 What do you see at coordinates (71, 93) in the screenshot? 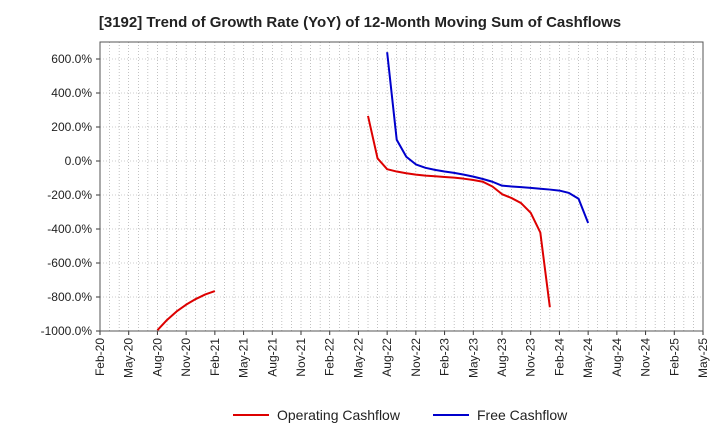
I see `y-tick-label: 400.0%` at bounding box center [71, 93].